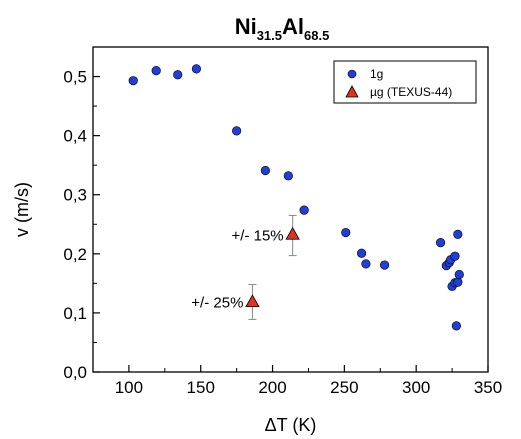 The height and width of the screenshot is (439, 521). Describe the element at coordinates (75, 195) in the screenshot. I see `y-tick-label: 0,3` at that location.